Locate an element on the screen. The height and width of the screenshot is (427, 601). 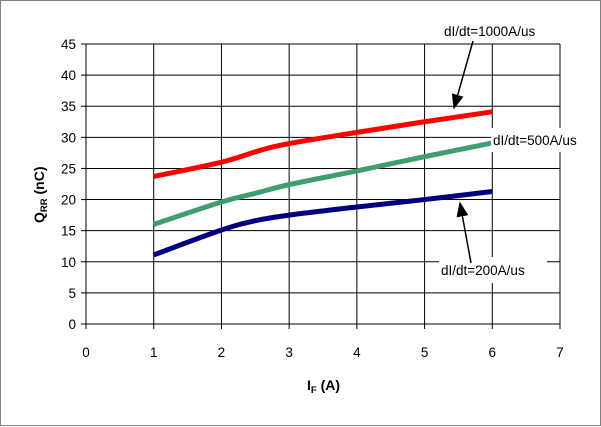
x-axis-title-main: I is located at coordinates (309, 385).